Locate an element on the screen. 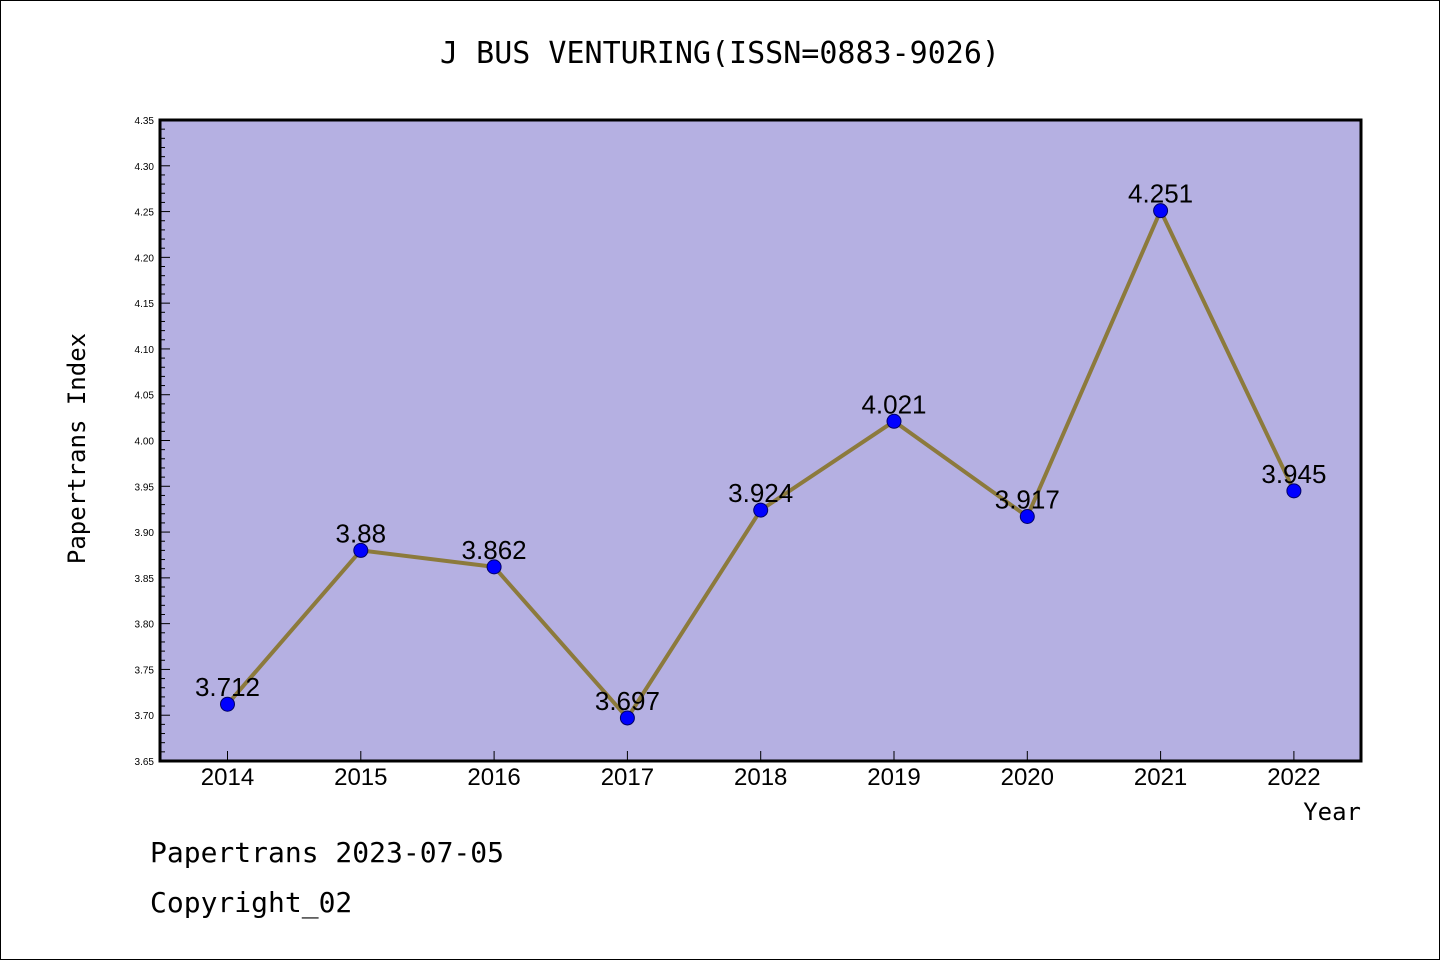 The image size is (1440, 960). data-label: 3.917 is located at coordinates (1027, 500).